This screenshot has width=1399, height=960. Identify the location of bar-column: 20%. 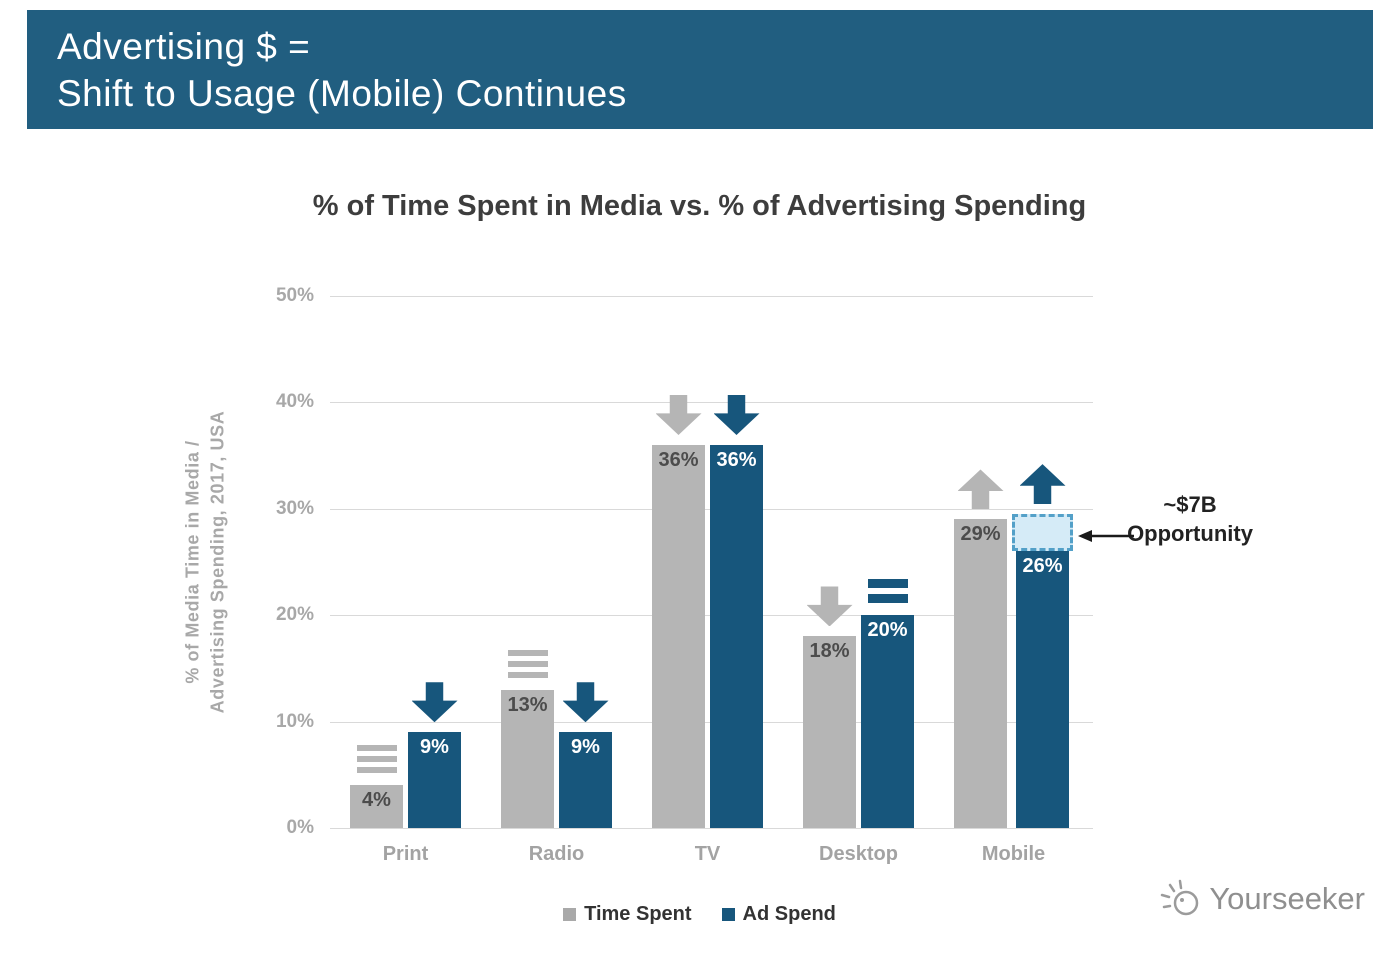
(887, 703).